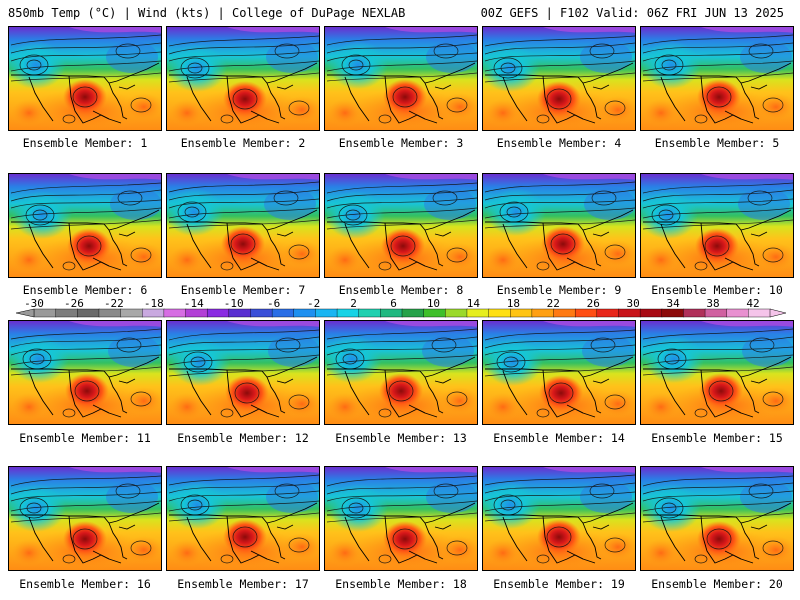  What do you see at coordinates (401, 290) in the screenshot?
I see `ensemble-member-label: Ensemble Member: 8` at bounding box center [401, 290].